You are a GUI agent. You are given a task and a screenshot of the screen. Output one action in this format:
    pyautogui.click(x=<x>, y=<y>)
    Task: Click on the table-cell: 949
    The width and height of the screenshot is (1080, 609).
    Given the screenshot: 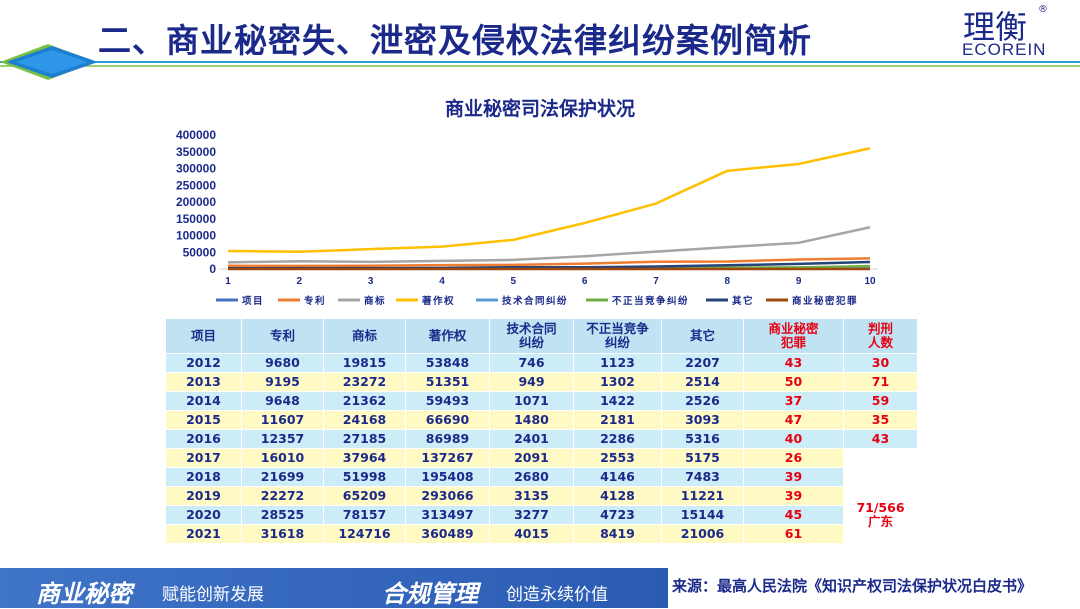 What is the action you would take?
    pyautogui.click(x=532, y=382)
    